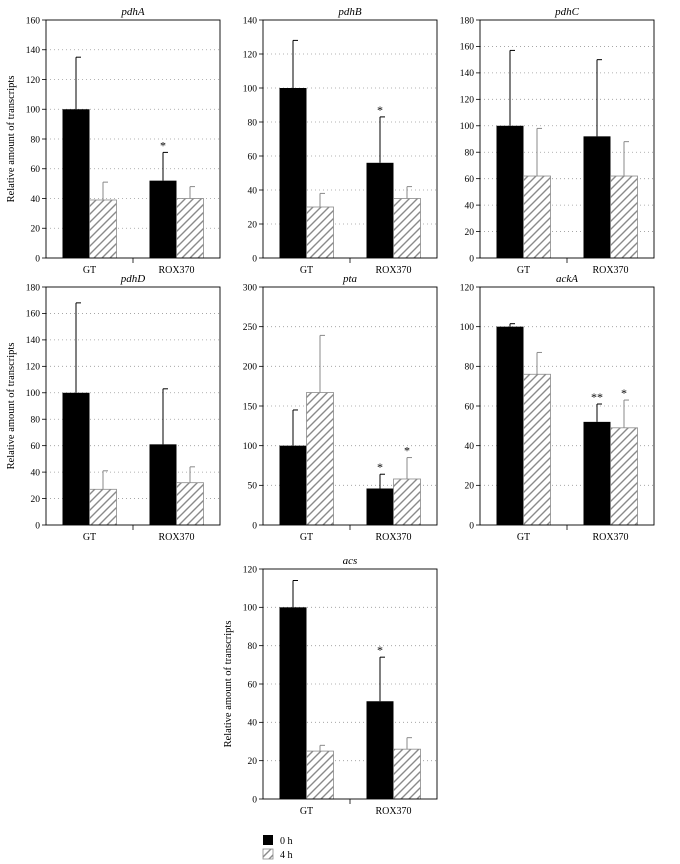 Image resolution: width=680 pixels, height=864 pixels. I want to click on chart-pdhc: GT ROX370 0 20 40 60 80 100 120 140 160 180 pdhC, so click(557, 141).